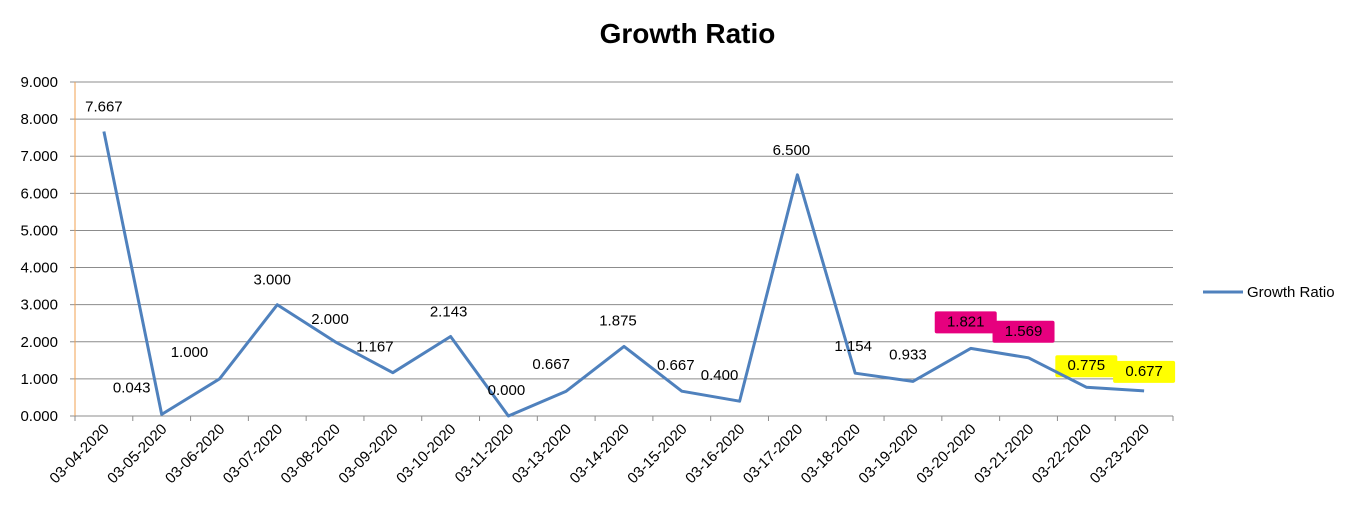 This screenshot has height=517, width=1360. I want to click on y-tick-label: 5.000, so click(39, 230).